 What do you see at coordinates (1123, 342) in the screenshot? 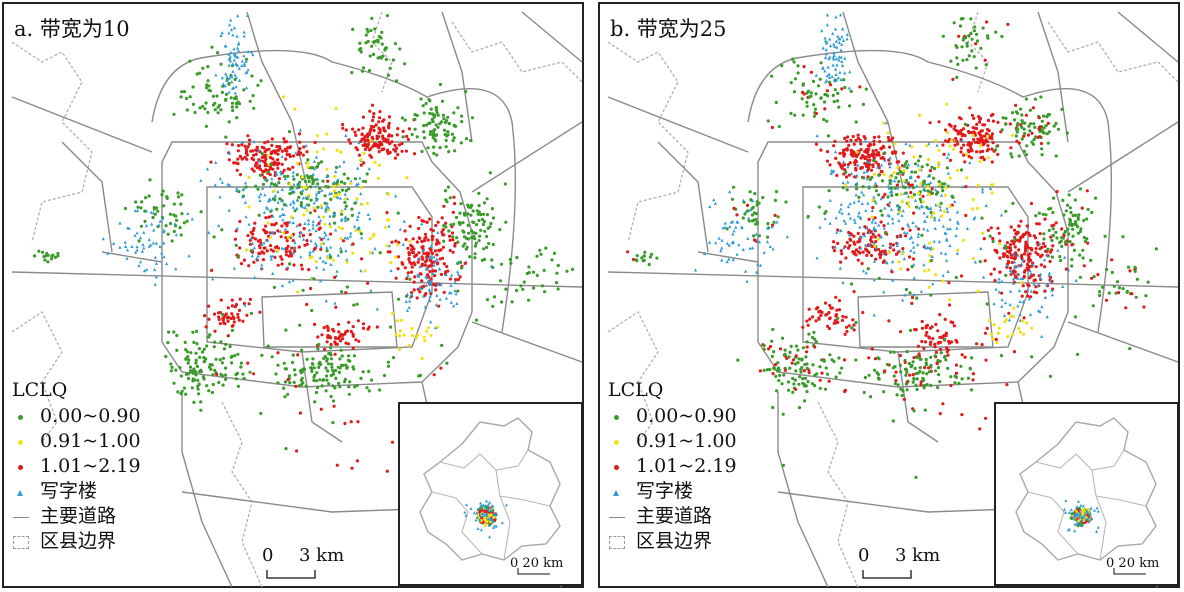
I see `road-line` at bounding box center [1123, 342].